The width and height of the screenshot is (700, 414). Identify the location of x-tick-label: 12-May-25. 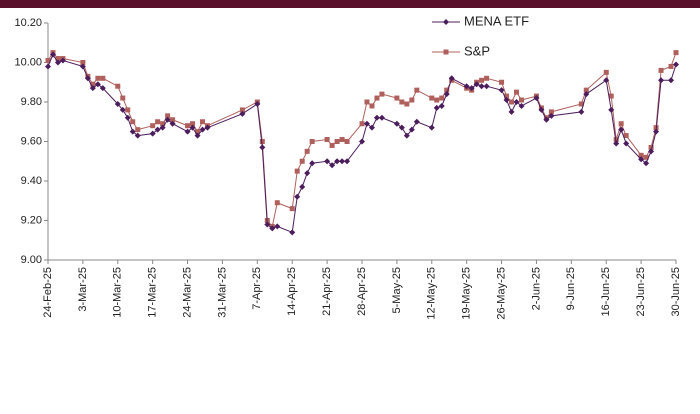
(432, 293).